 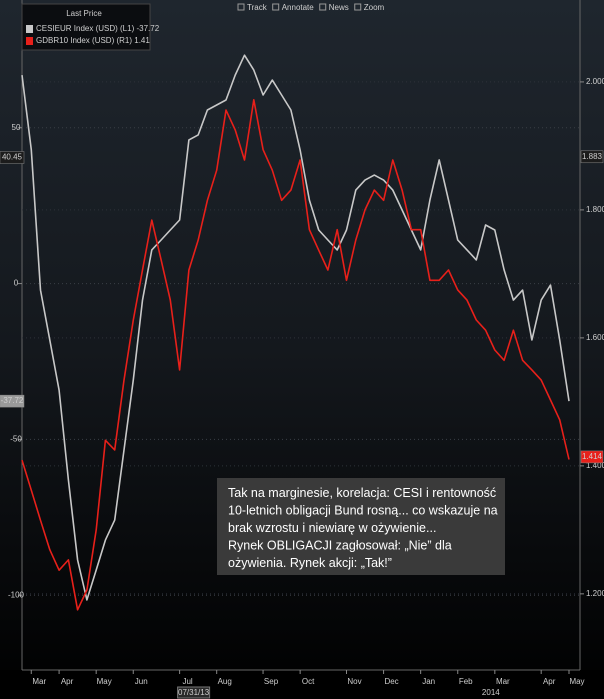 What do you see at coordinates (339, 7) in the screenshot?
I see `toolbar-button: News` at bounding box center [339, 7].